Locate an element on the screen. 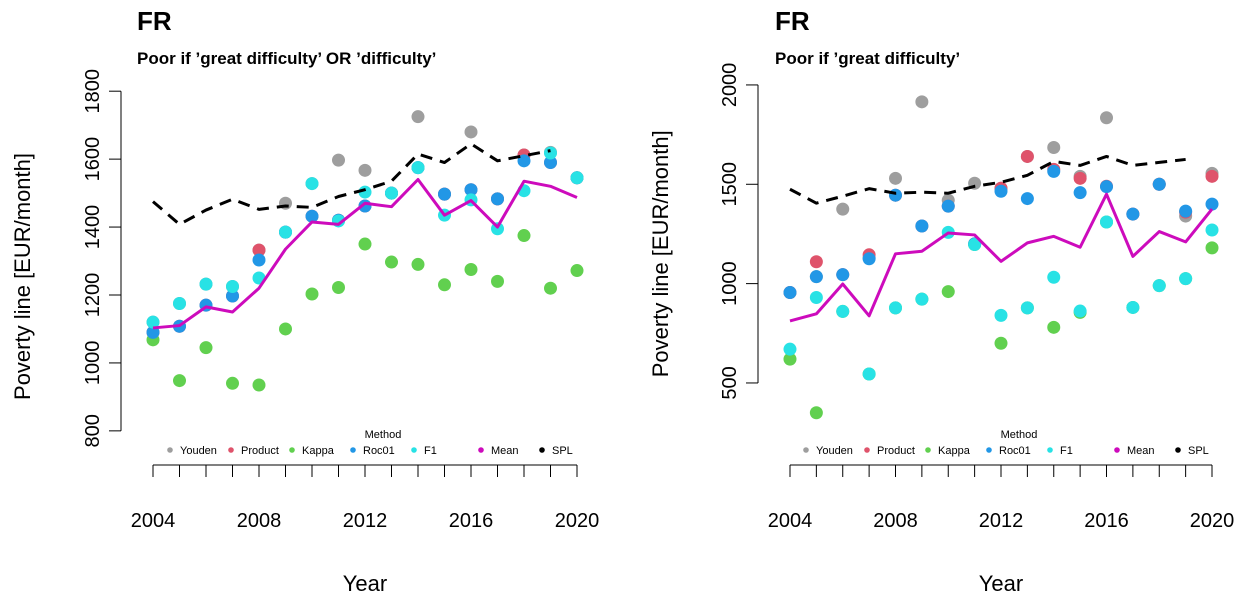 This screenshot has width=1250, height=599. y-tick-label: 800 is located at coordinates (93, 430).